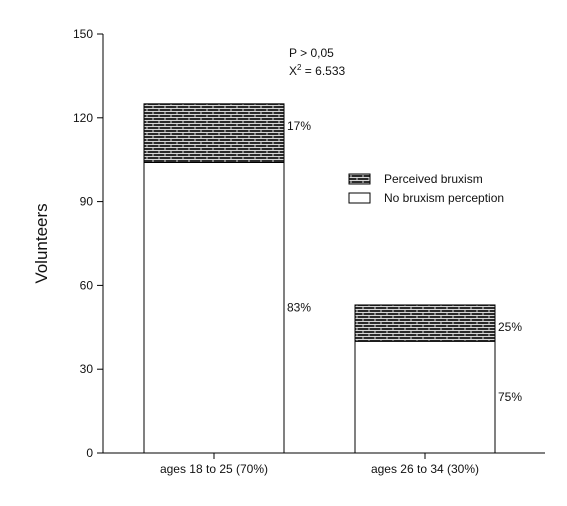 This screenshot has width=567, height=506. I want to click on chi-symbol: X, so click(293, 71).